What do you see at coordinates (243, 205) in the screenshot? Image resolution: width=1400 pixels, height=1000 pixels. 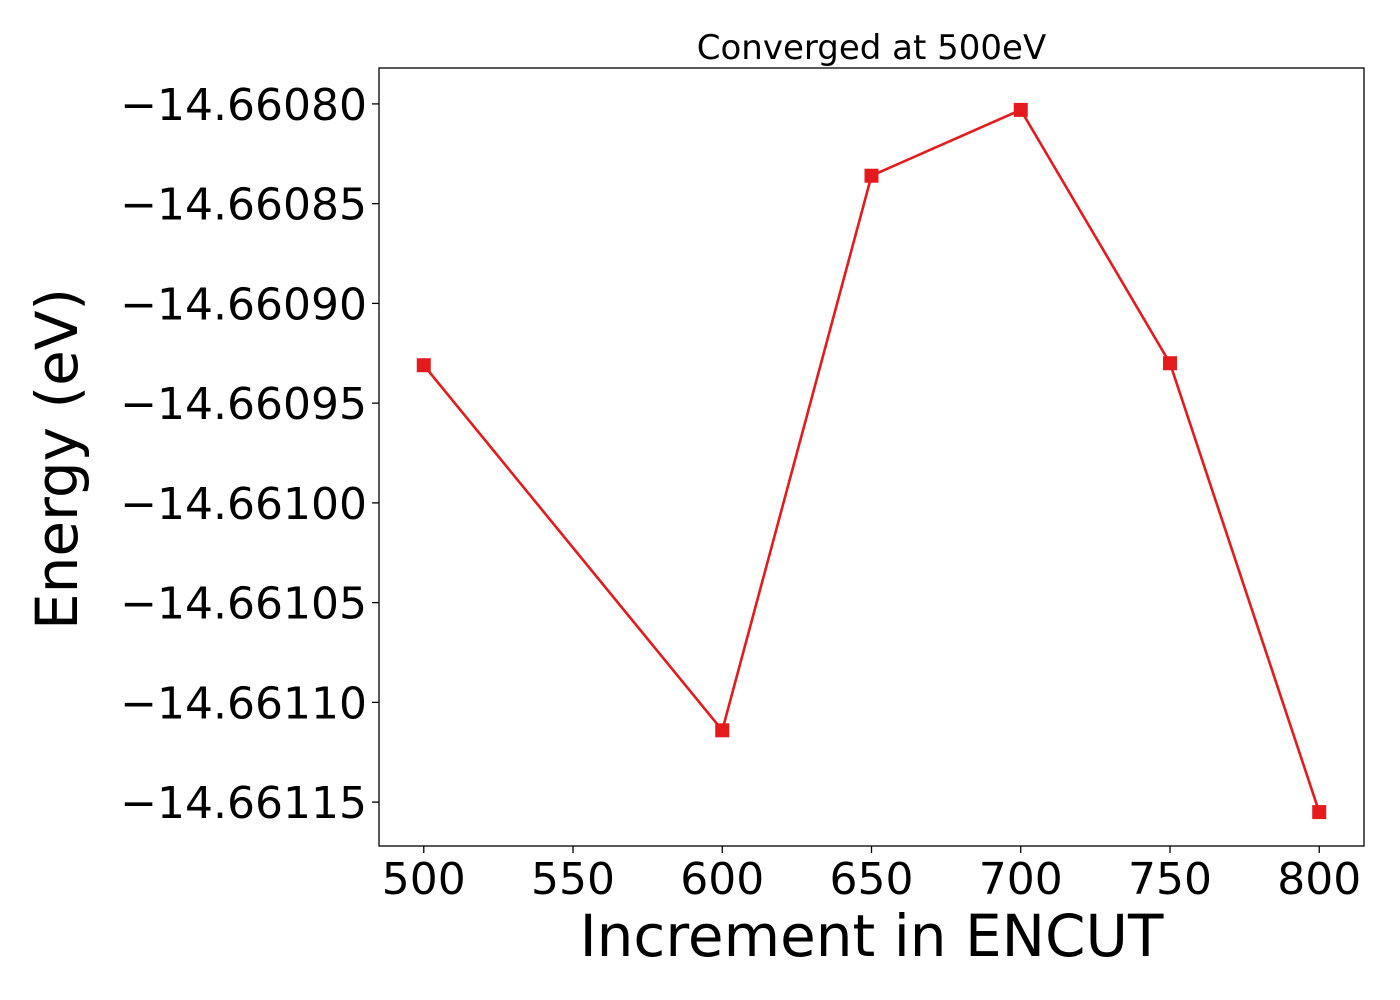 I see `y-tick-label: −14.66085` at bounding box center [243, 205].